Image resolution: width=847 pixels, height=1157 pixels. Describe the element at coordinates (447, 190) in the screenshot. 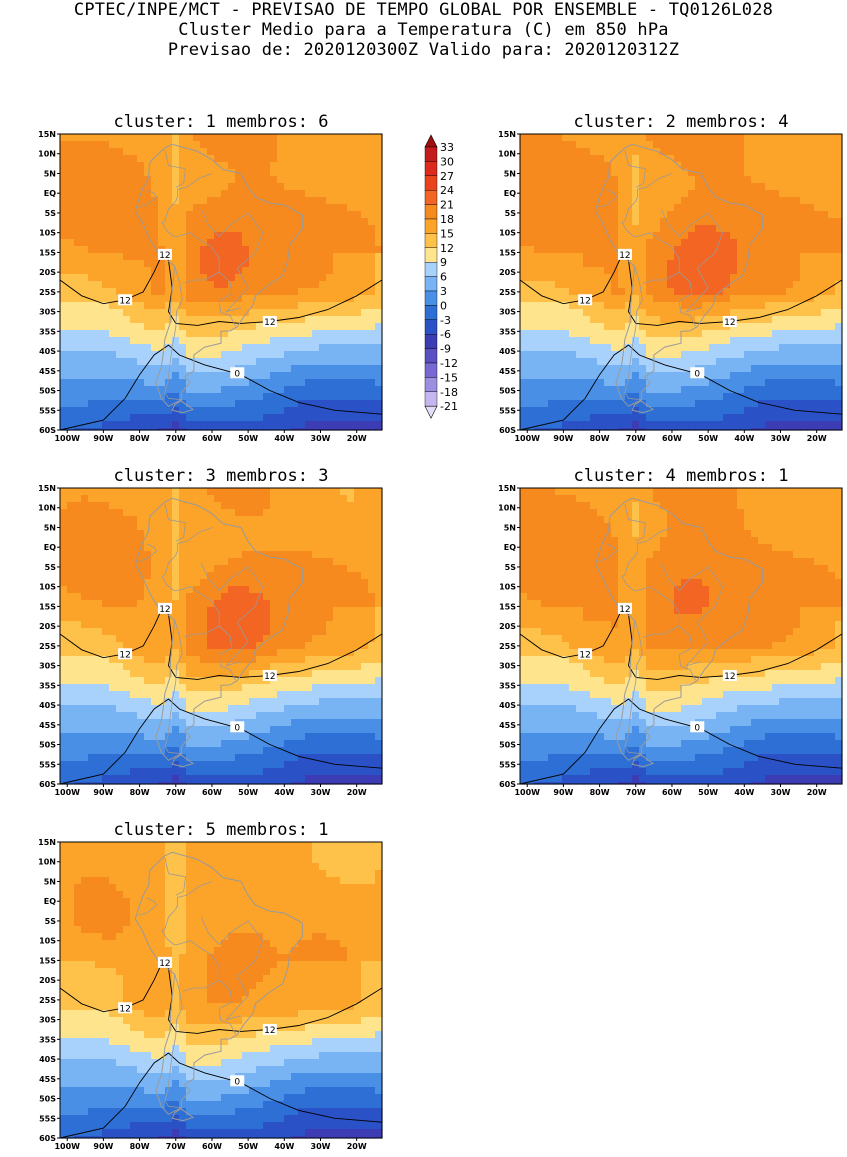

I see `colorbar-label: 24` at that location.